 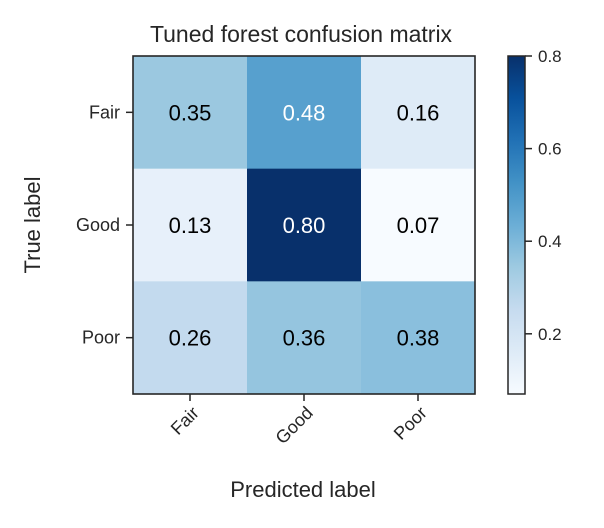 I want to click on cell-value-label: 0.07, so click(x=418, y=225).